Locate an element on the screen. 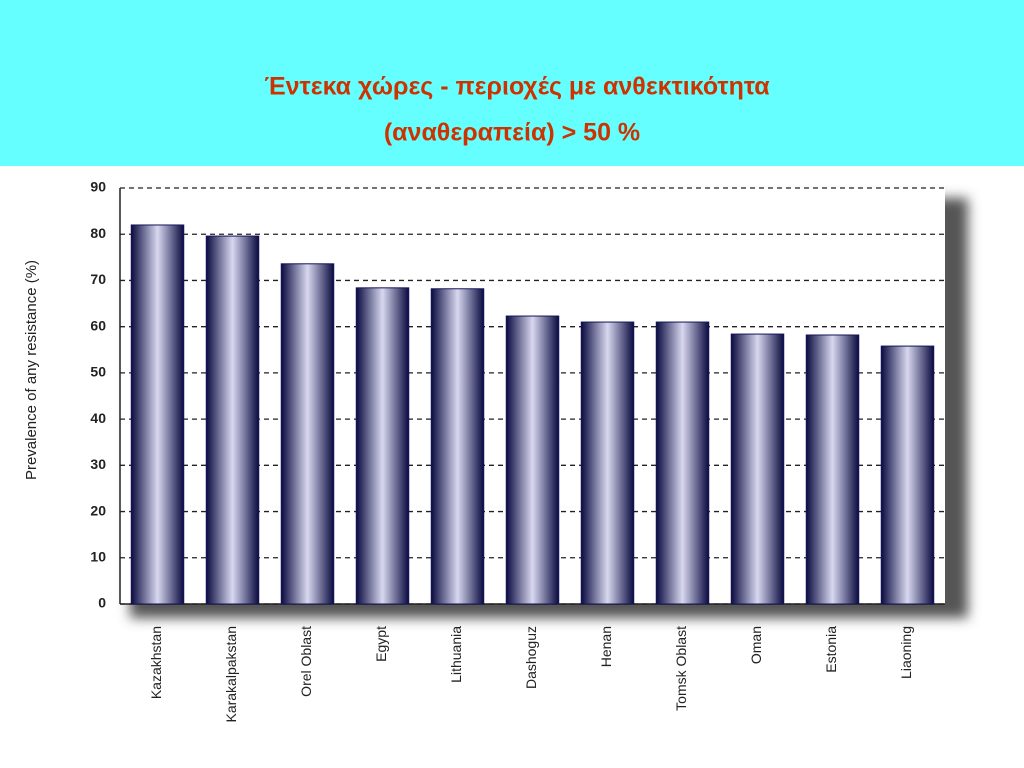 The height and width of the screenshot is (768, 1024). x-tick-label: Dashoguz is located at coordinates (531, 657).